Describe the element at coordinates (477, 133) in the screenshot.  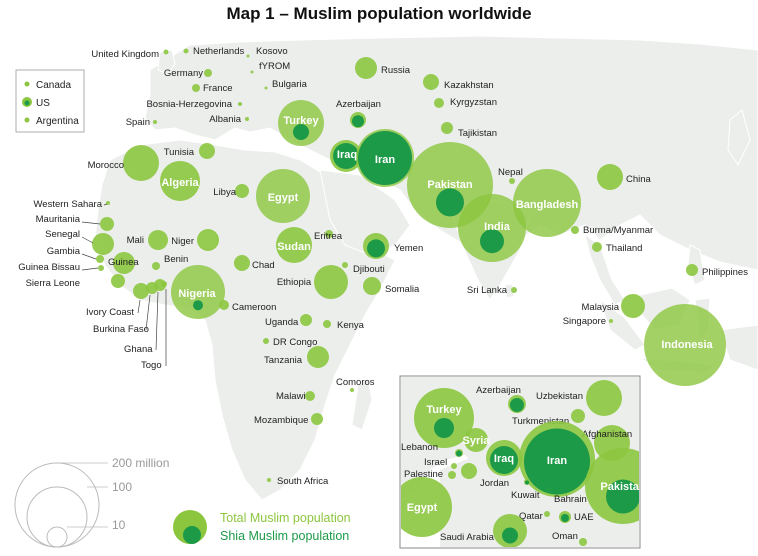
I see `country-label-tajikistan: Tajikistan` at that location.